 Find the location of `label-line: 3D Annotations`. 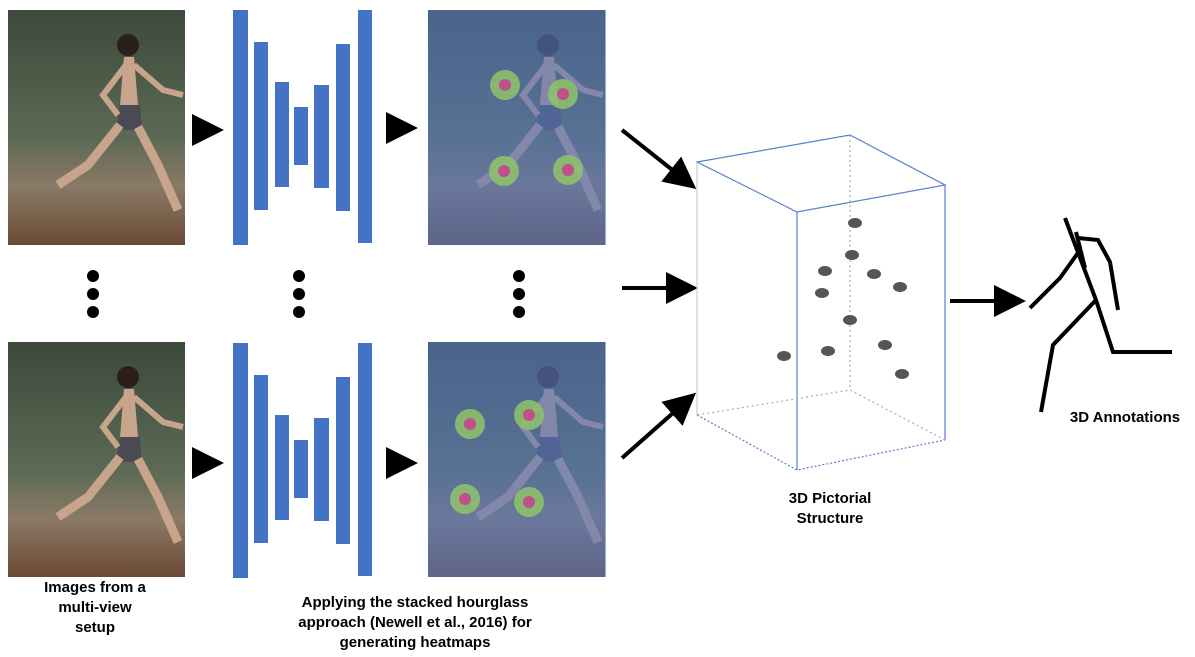

label-line: 3D Annotations is located at coordinates (1125, 417).